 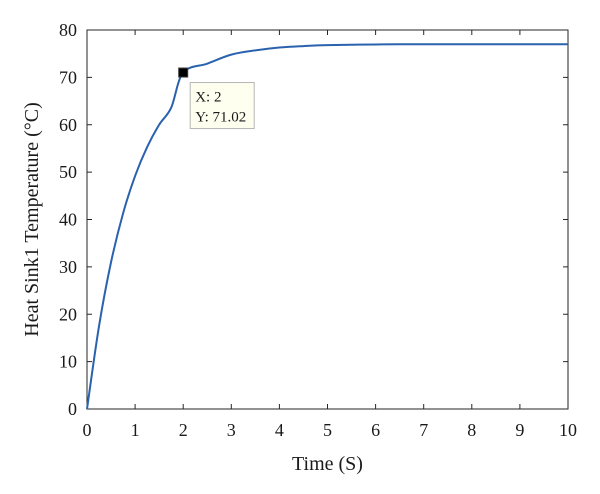 I want to click on x-tick-labels: 0 1 2 3 4 5 6 7 8 9 10, so click(x=330, y=430).